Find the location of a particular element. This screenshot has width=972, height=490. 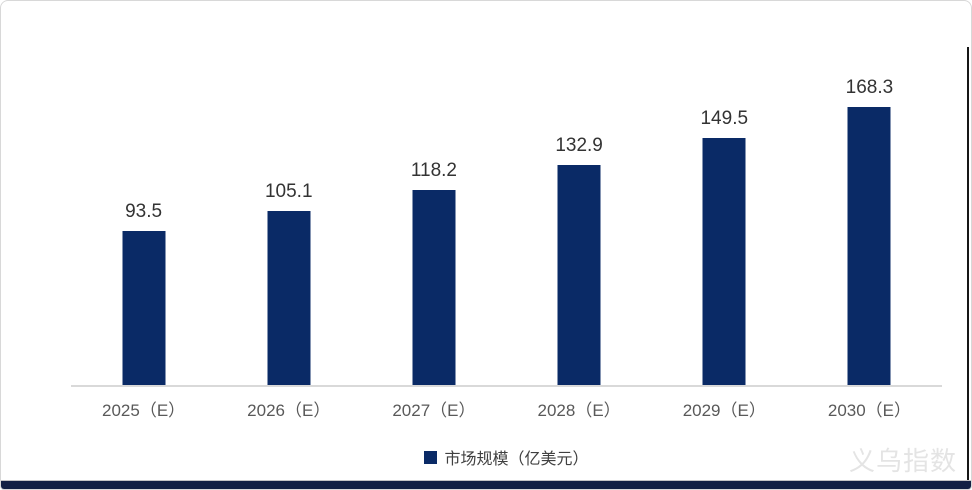

window-right-edge-shadow is located at coordinates (968, 264).